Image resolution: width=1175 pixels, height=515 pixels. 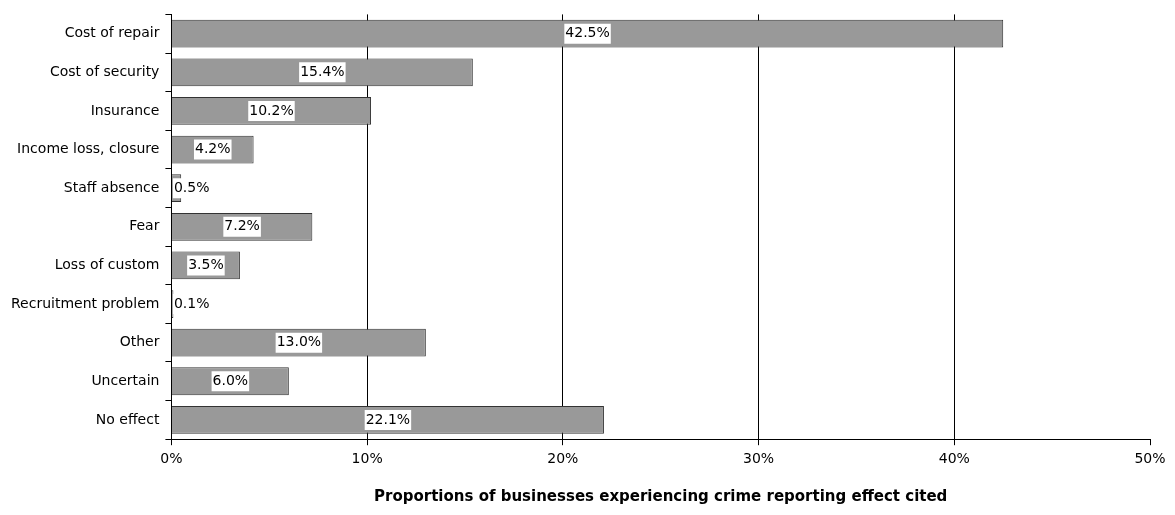 I want to click on data-label: 0.5%, so click(x=191, y=186).